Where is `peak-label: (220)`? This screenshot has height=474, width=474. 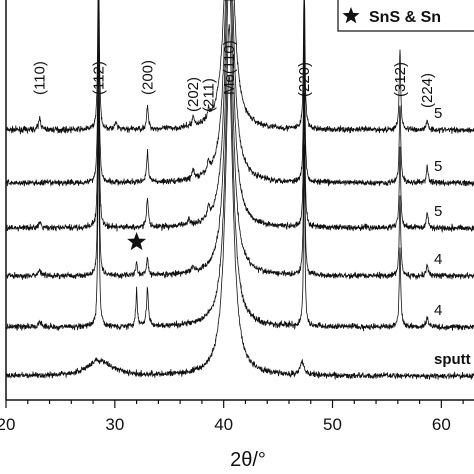
peak-label: (220) is located at coordinates (304, 79).